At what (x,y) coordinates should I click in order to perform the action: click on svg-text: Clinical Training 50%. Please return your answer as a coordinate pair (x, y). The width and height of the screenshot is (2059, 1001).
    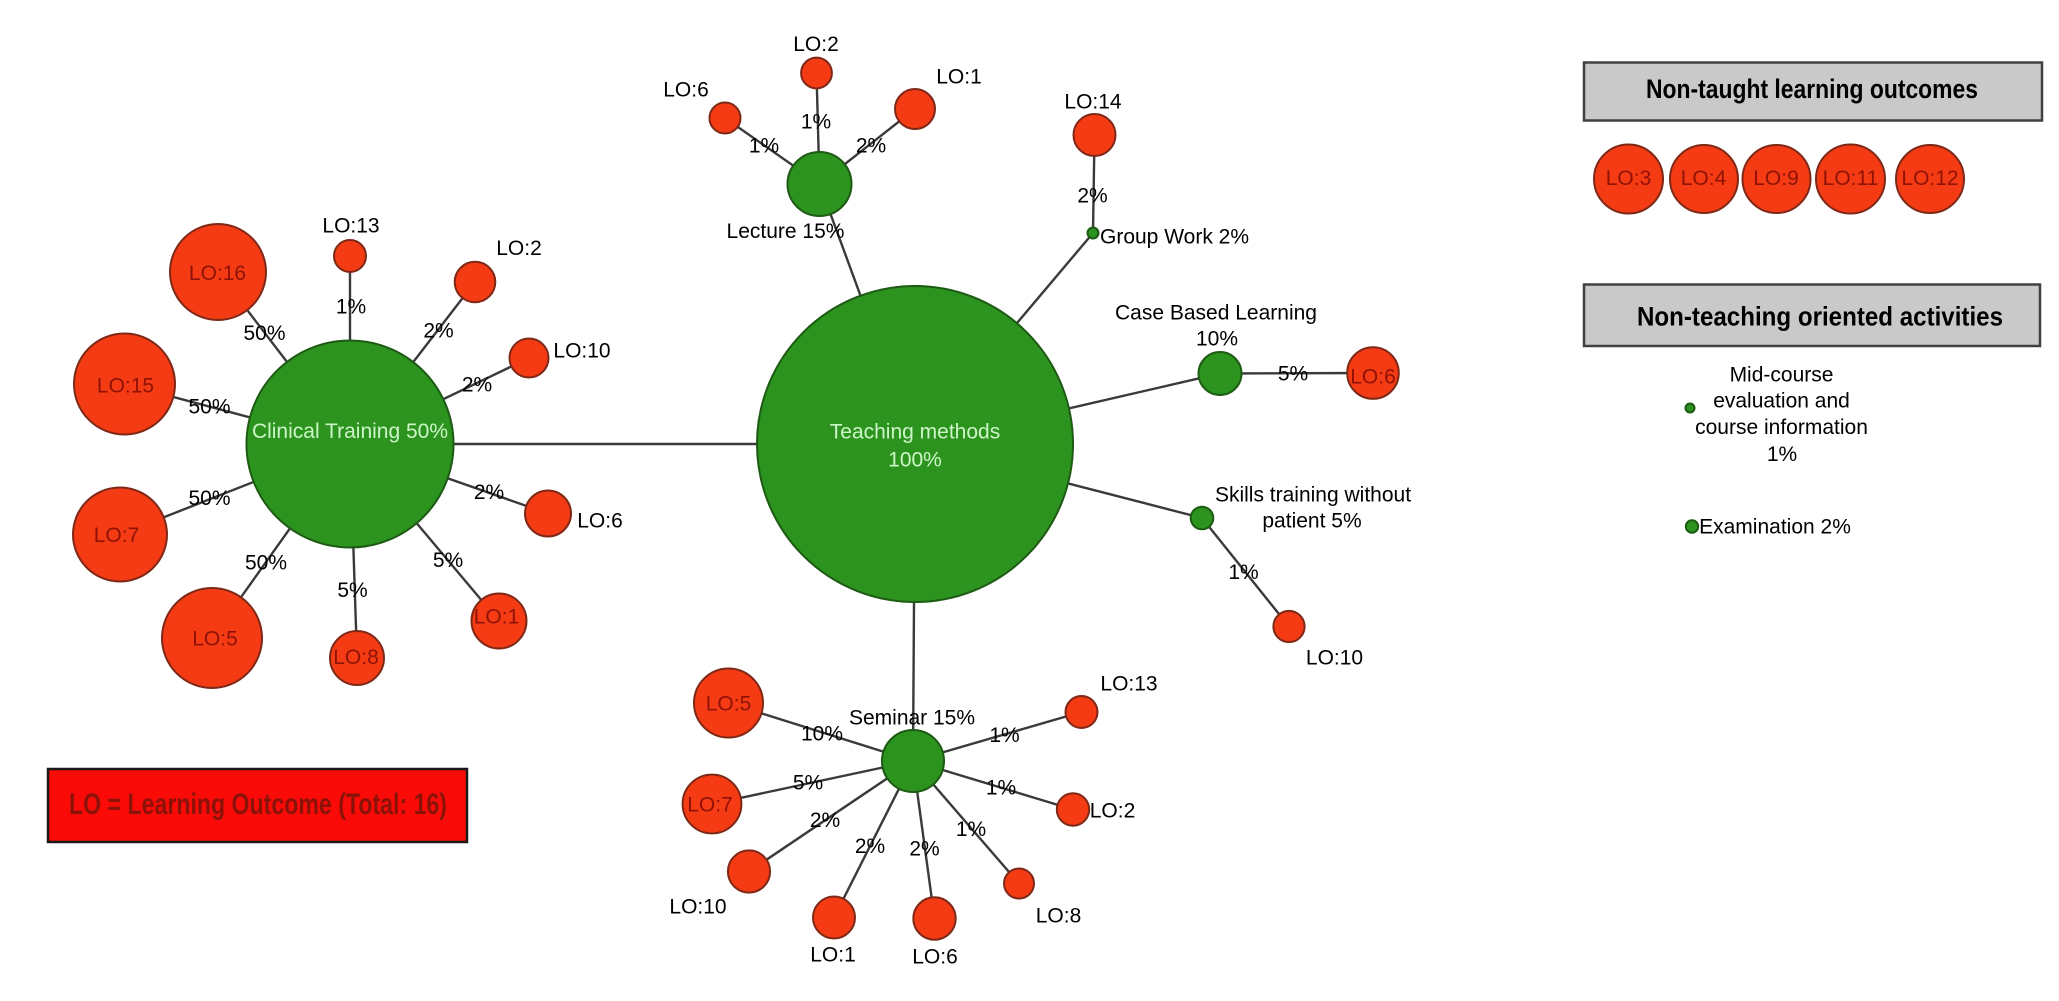
    Looking at the image, I should click on (350, 431).